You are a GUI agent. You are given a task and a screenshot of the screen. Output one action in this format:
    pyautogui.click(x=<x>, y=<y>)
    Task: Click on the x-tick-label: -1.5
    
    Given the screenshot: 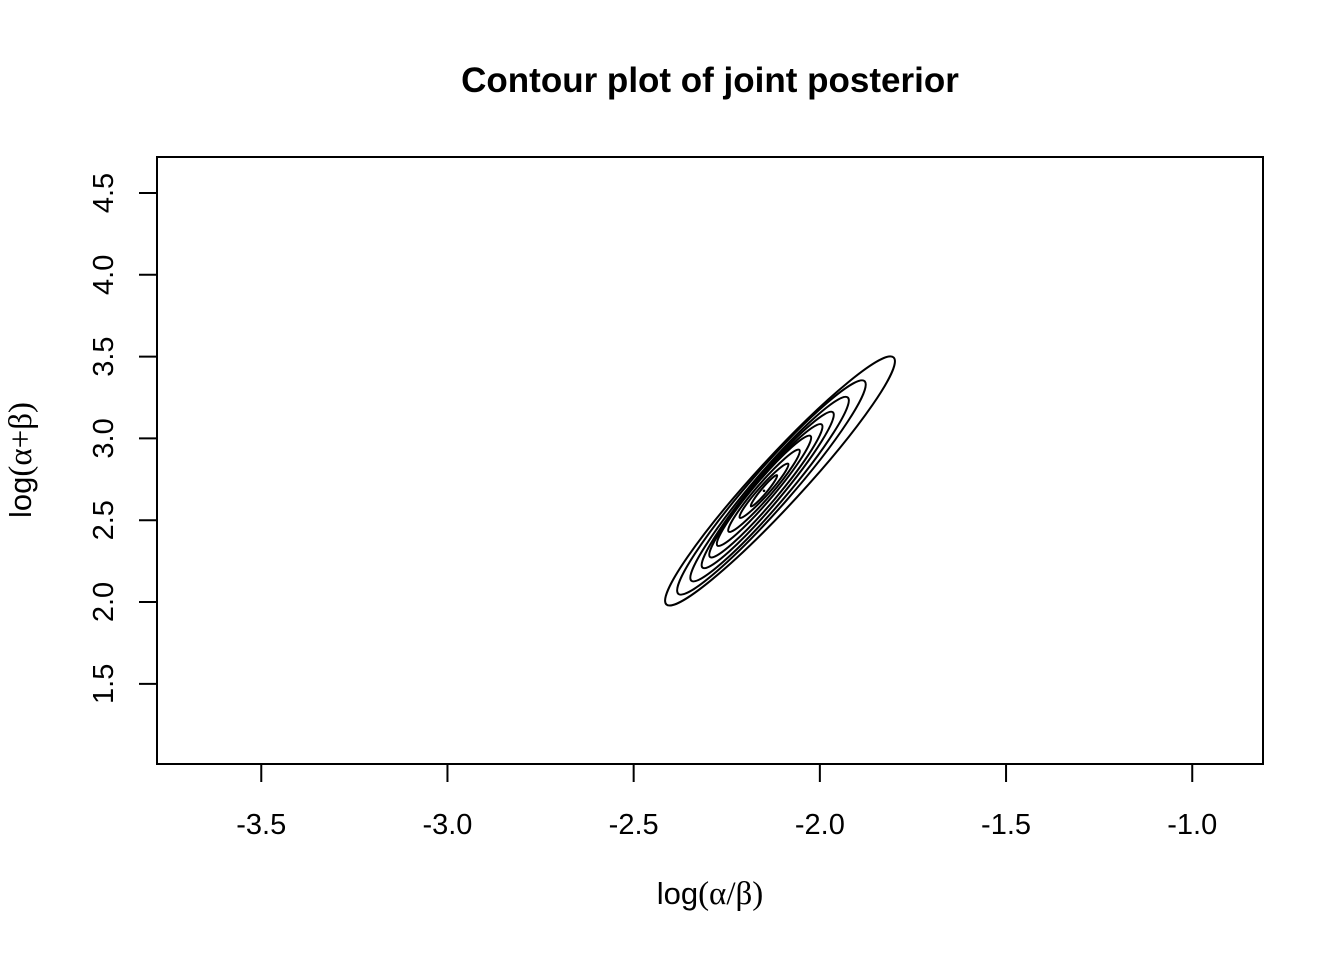 What is the action you would take?
    pyautogui.click(x=1006, y=825)
    